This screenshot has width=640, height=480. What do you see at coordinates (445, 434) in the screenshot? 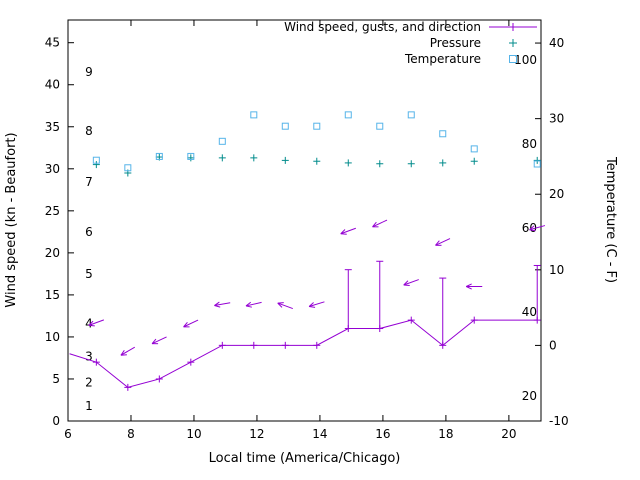
I see `x-tick-label: 18` at bounding box center [445, 434].